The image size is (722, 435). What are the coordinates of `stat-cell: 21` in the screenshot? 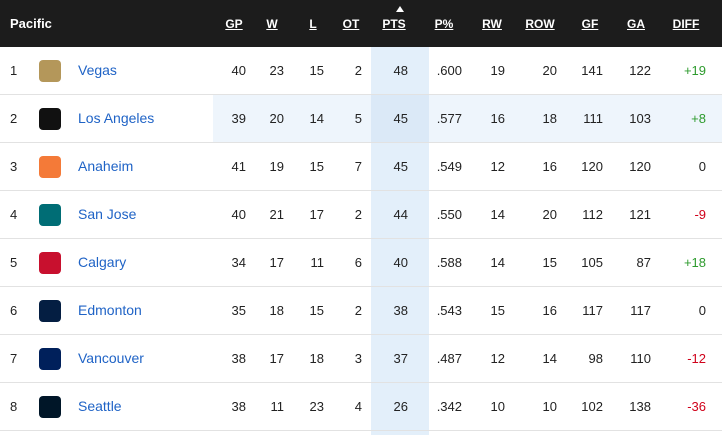 It's located at (276, 214).